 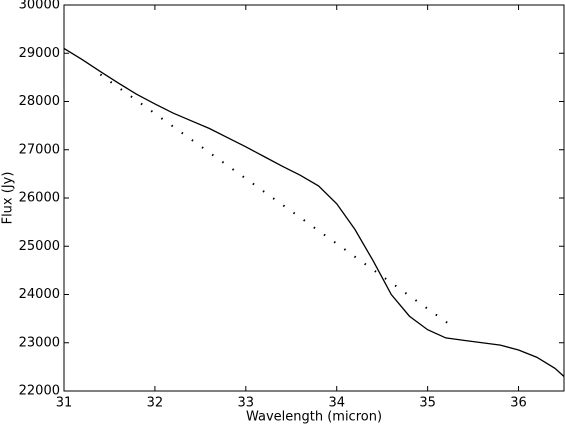 What do you see at coordinates (314, 417) in the screenshot?
I see `x-axis-label: Wavelength (micron)` at bounding box center [314, 417].